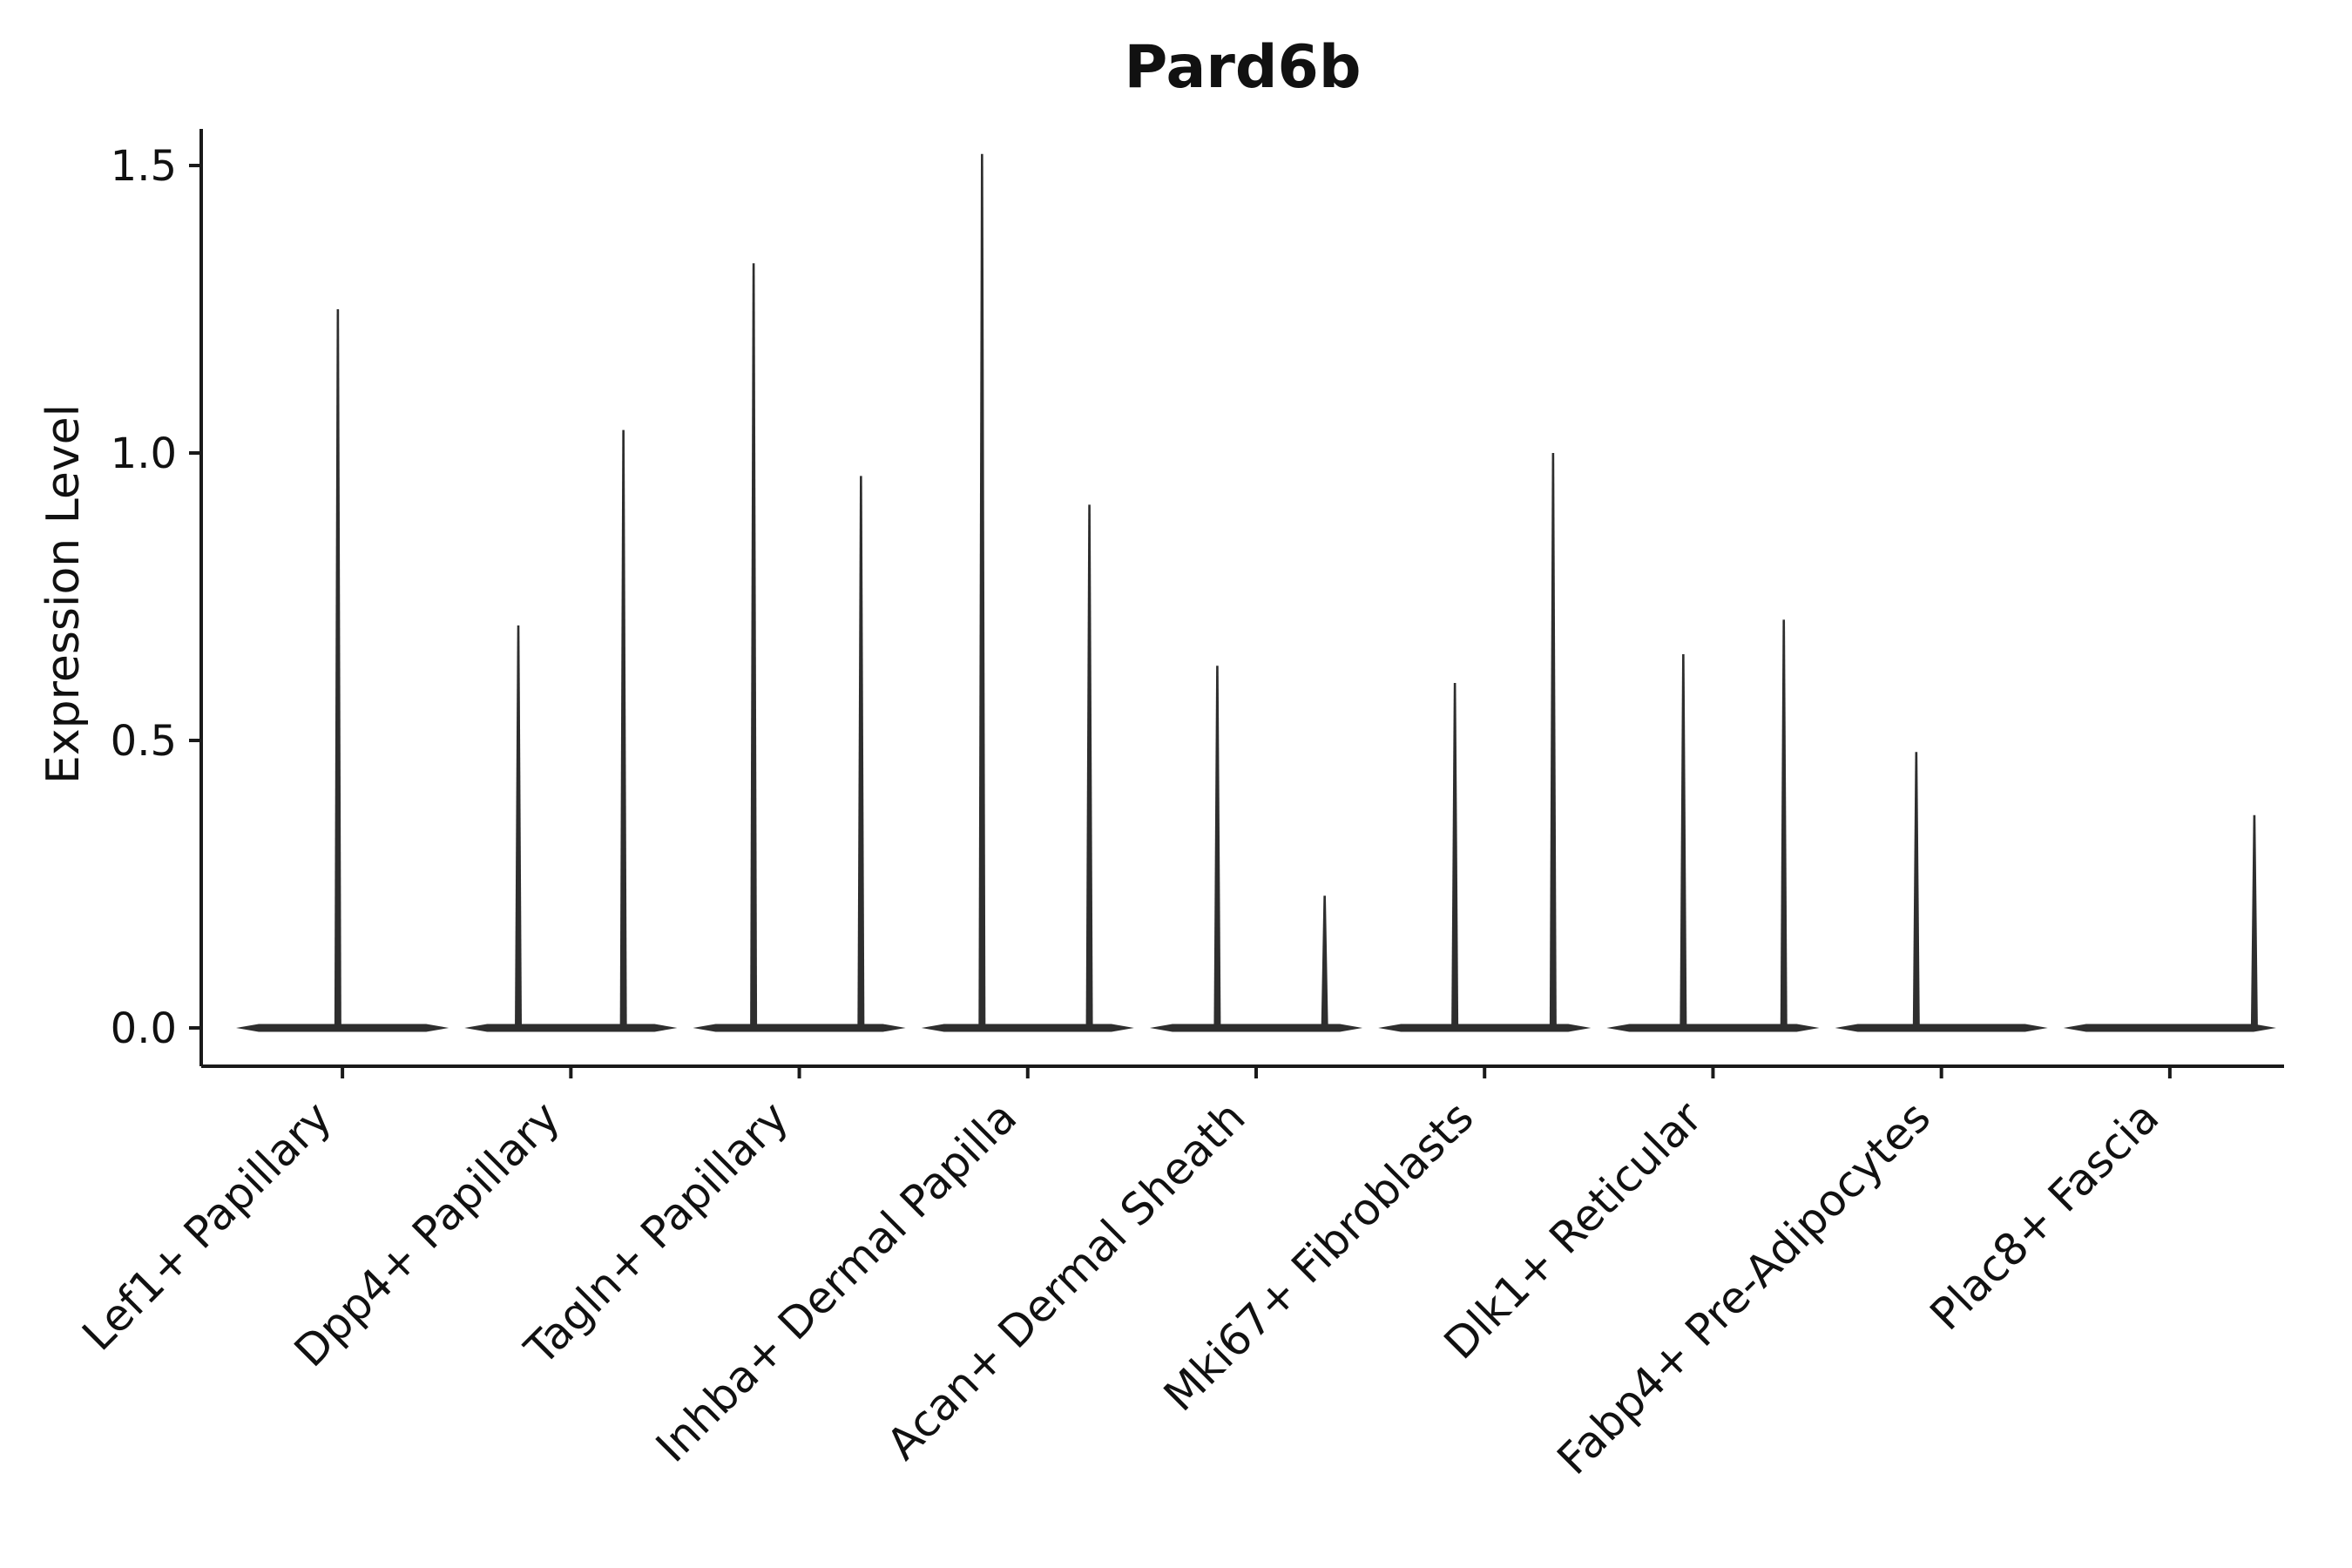 The height and width of the screenshot is (1568, 2352). I want to click on y-axis-tick-label: 0.5, so click(144, 741).